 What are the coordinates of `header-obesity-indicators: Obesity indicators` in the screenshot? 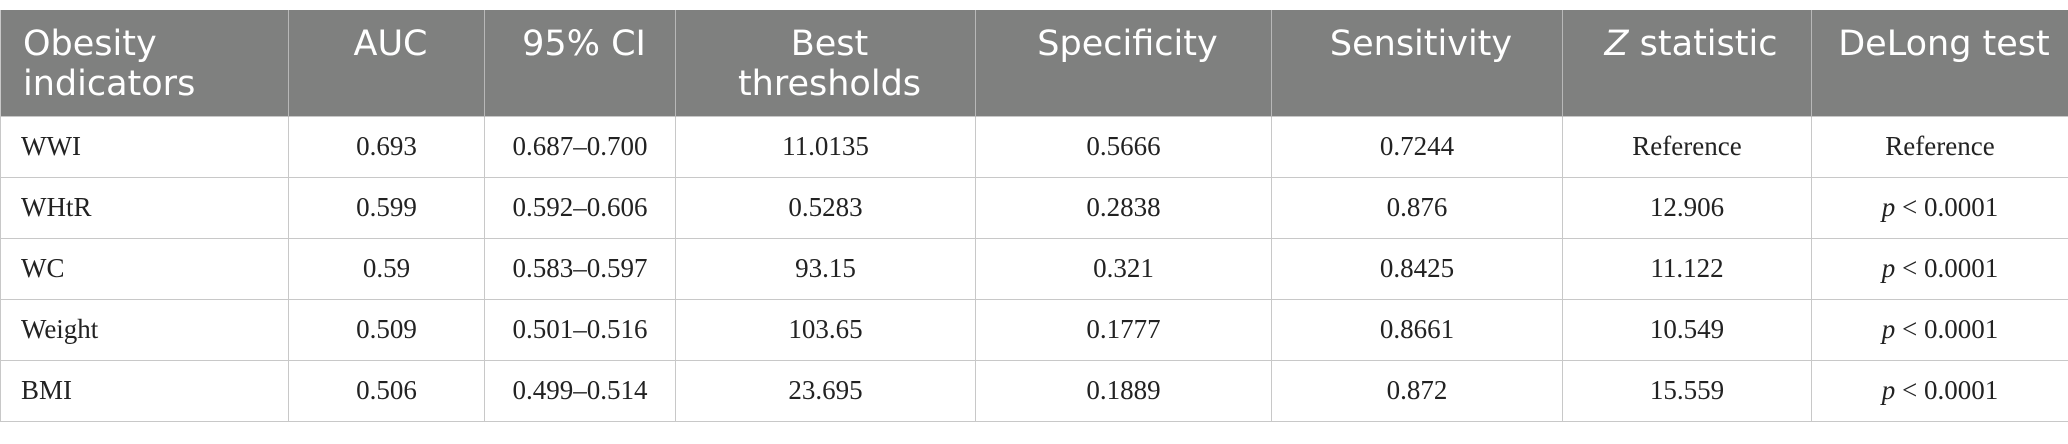 It's located at (144, 63).